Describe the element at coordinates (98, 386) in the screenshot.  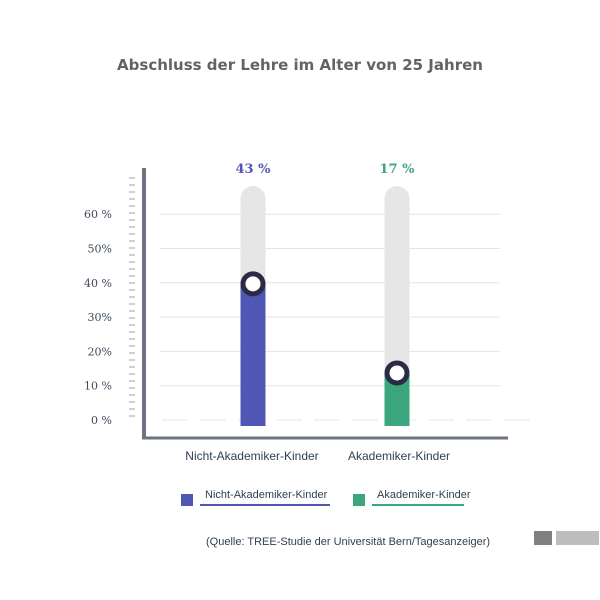
I see `y-tick-label: 10 %` at that location.